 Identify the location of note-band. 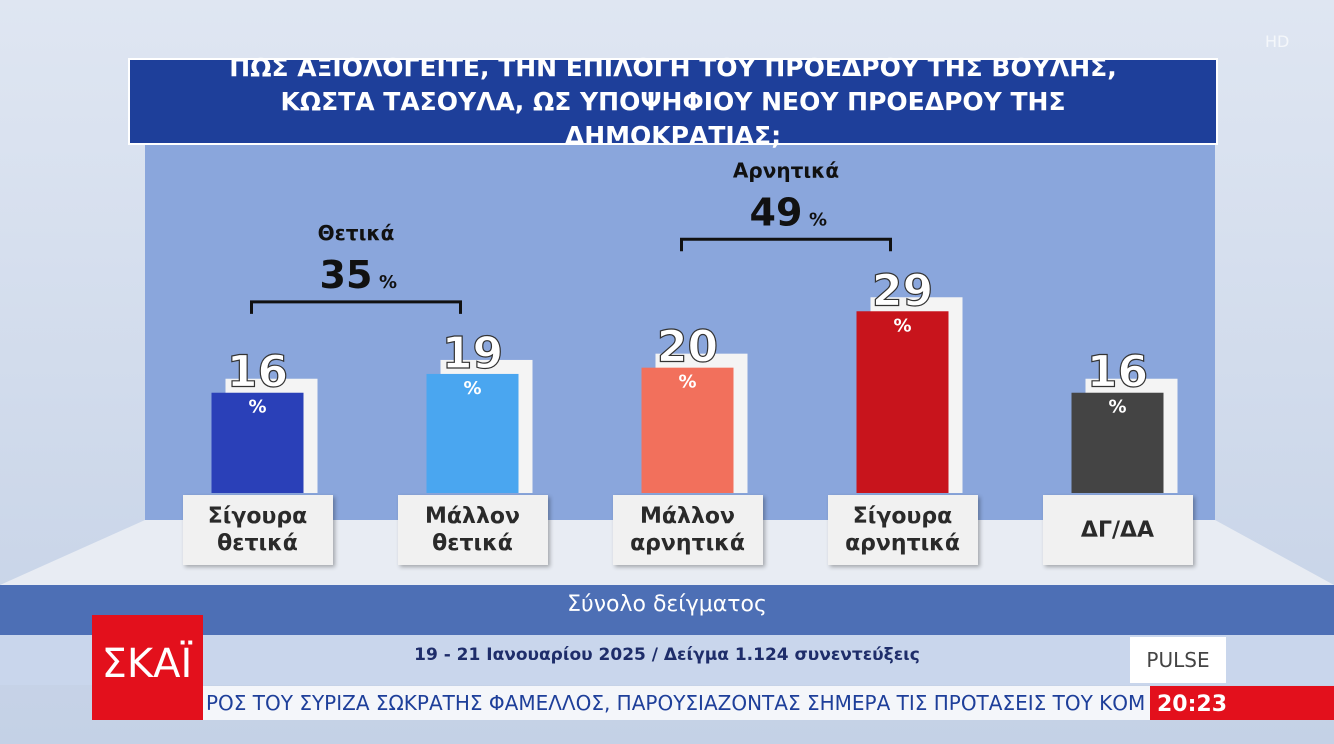
(667, 660).